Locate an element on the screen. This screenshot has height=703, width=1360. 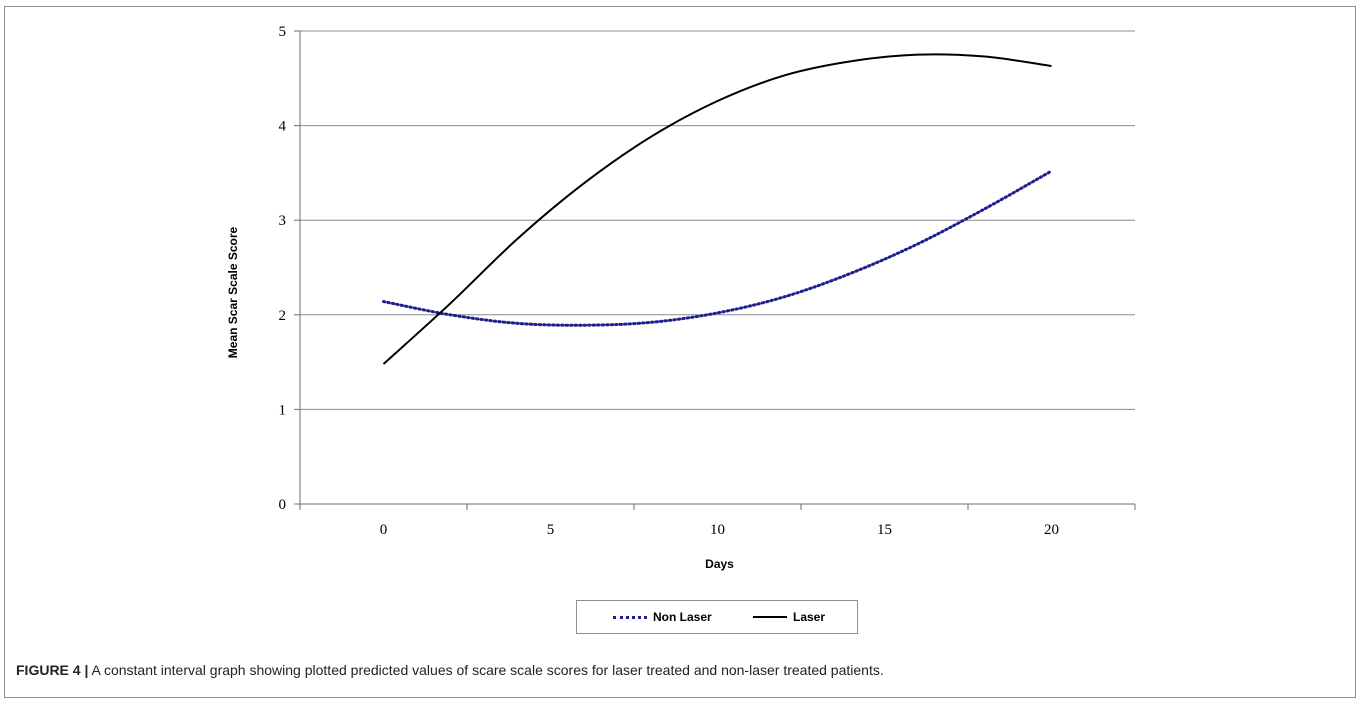
figure-caption-label: FIGURE 4 | is located at coordinates (52, 670).